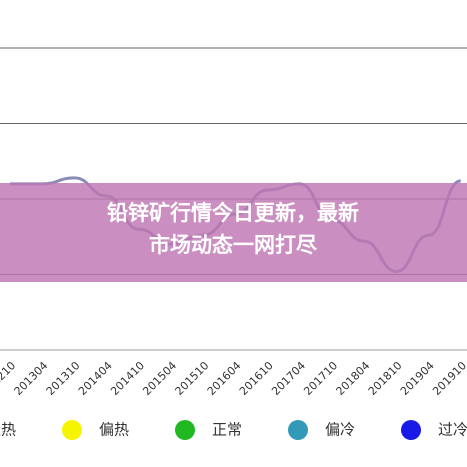 This screenshot has height=467, width=467. I want to click on legend-label: 过冷, so click(452, 430).